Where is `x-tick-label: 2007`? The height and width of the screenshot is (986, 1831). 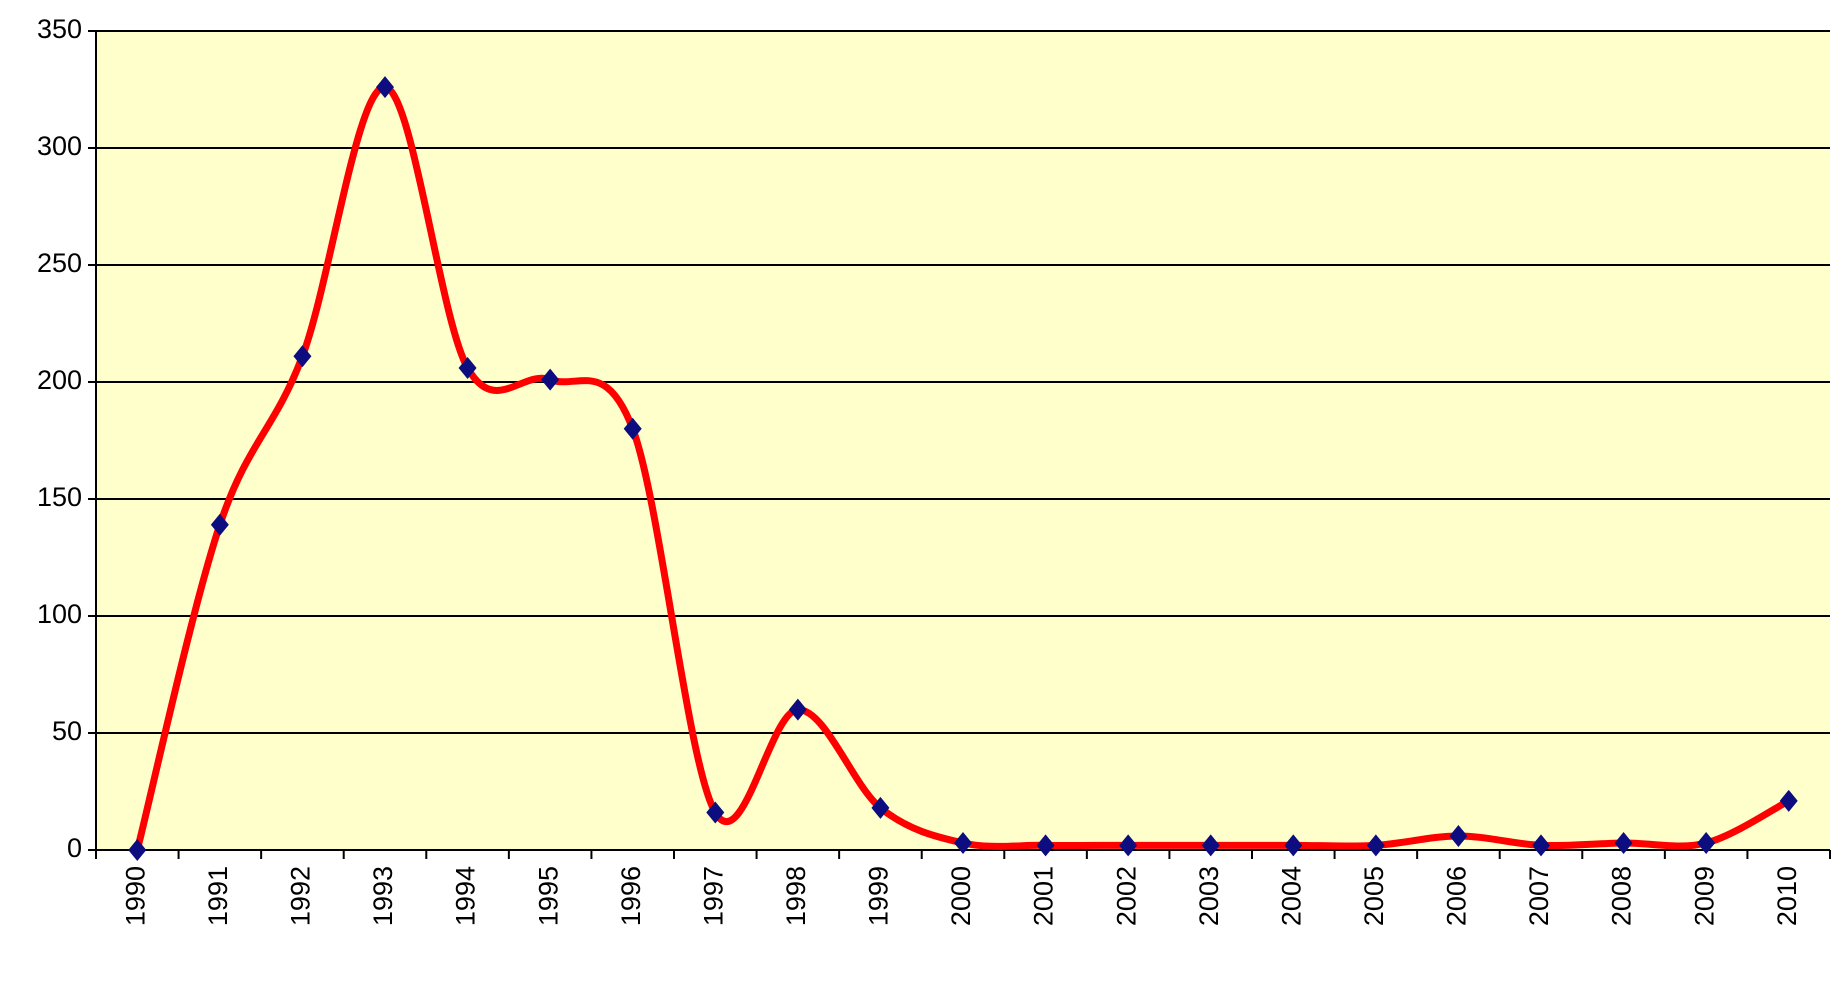
x-tick-label: 2007 is located at coordinates (1539, 896).